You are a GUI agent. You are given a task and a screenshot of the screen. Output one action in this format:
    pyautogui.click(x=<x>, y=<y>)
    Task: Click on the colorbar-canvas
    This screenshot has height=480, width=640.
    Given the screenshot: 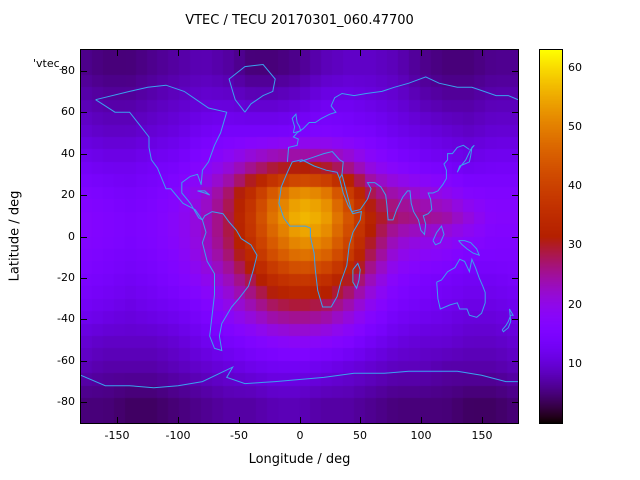 What is the action you would take?
    pyautogui.click(x=551, y=236)
    